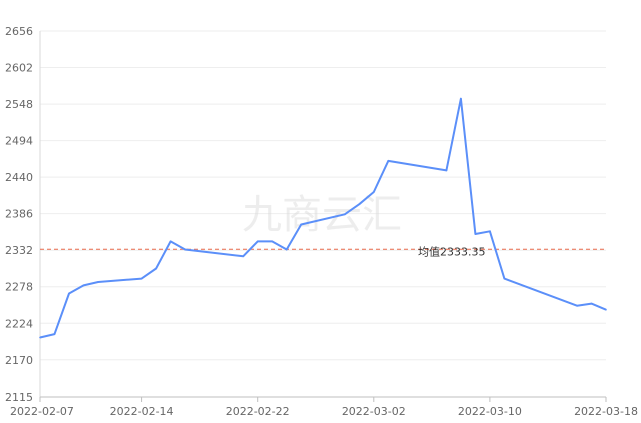 This screenshot has width=641, height=423. I want to click on y-tick-label: 2278, so click(19, 287).